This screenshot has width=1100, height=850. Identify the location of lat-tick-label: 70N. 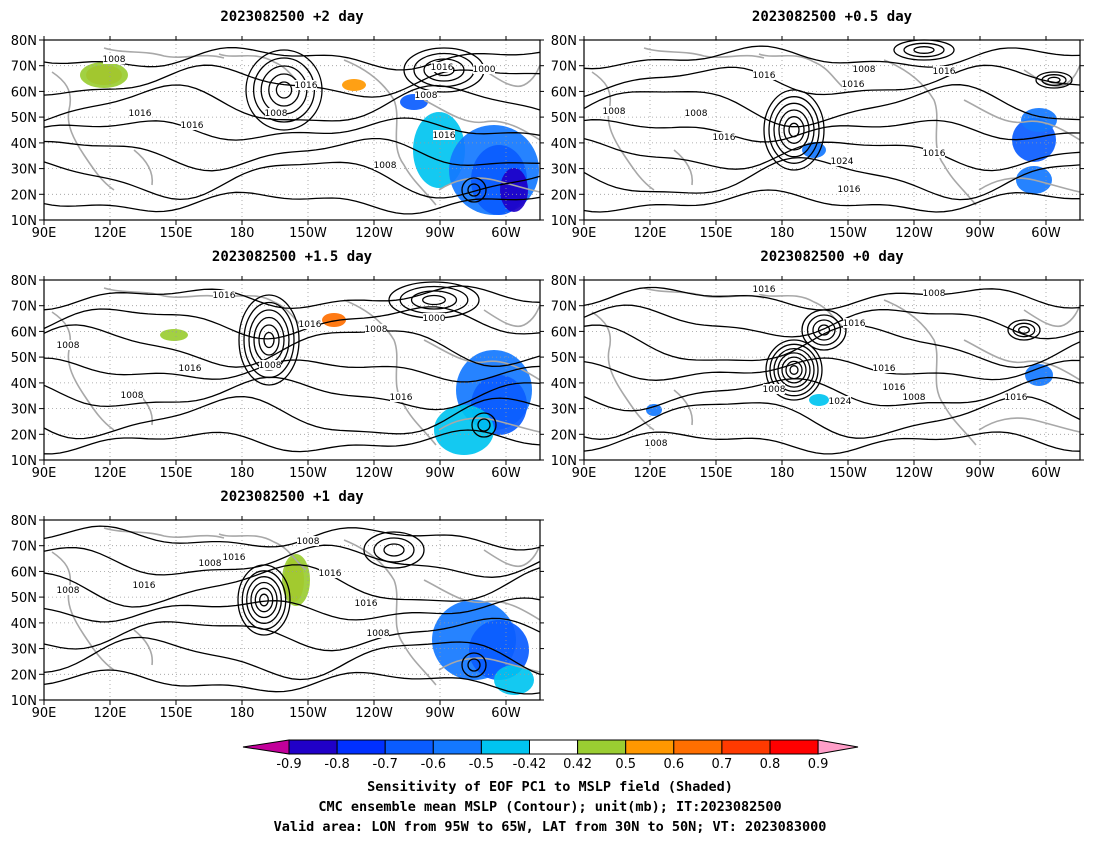
(24, 307).